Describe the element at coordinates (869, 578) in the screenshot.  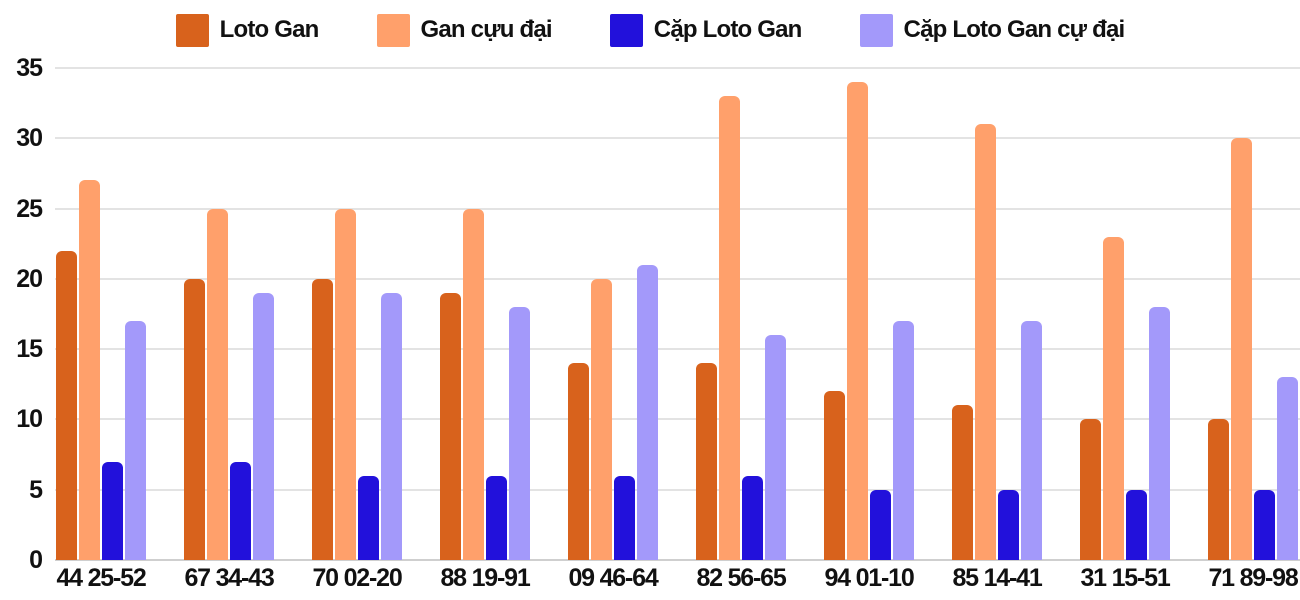
I see `x-tick-label: 94 01-10` at that location.